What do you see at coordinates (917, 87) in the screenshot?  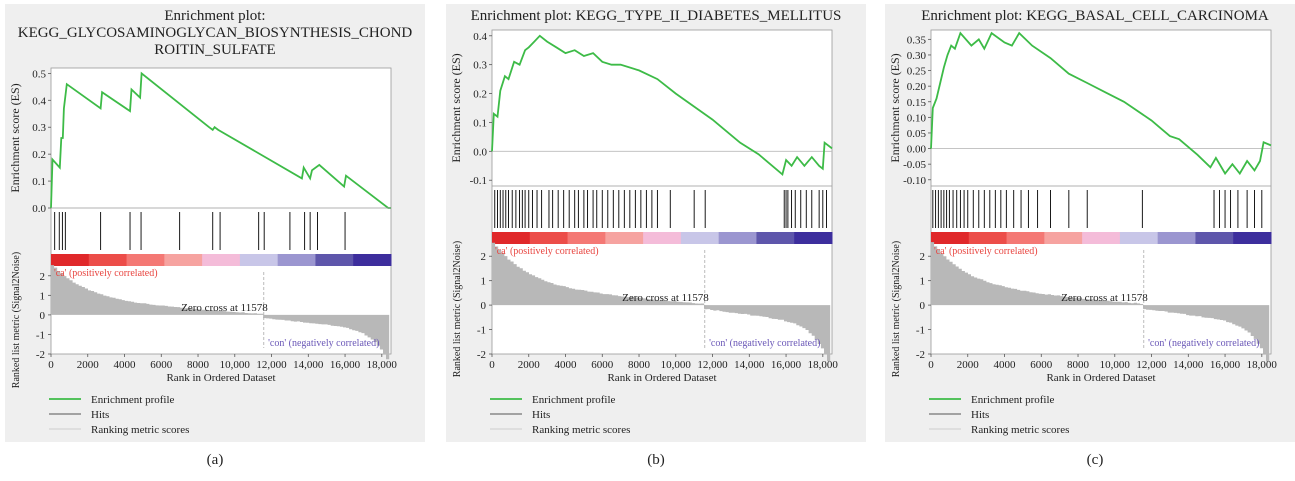 I see `es-ytick-label: 0.20` at bounding box center [917, 87].